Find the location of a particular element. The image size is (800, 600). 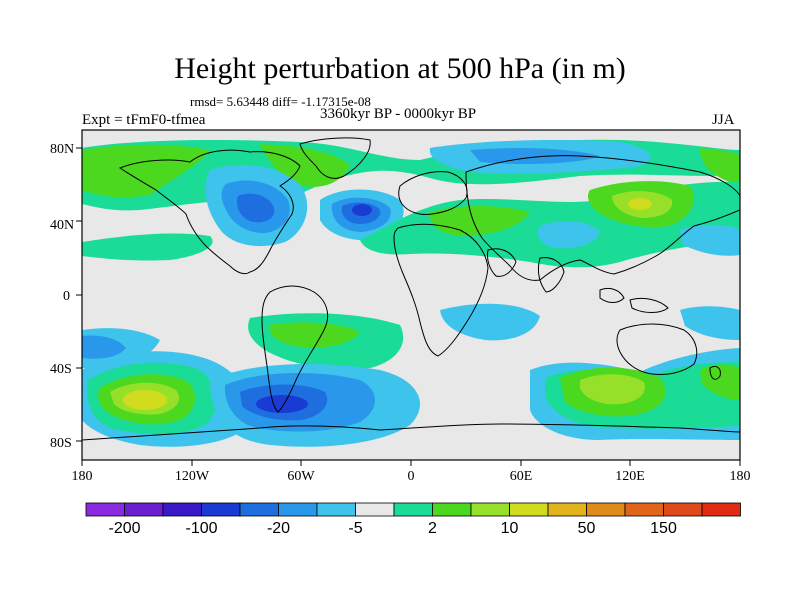

lon-tick-label: 60E is located at coordinates (521, 476).